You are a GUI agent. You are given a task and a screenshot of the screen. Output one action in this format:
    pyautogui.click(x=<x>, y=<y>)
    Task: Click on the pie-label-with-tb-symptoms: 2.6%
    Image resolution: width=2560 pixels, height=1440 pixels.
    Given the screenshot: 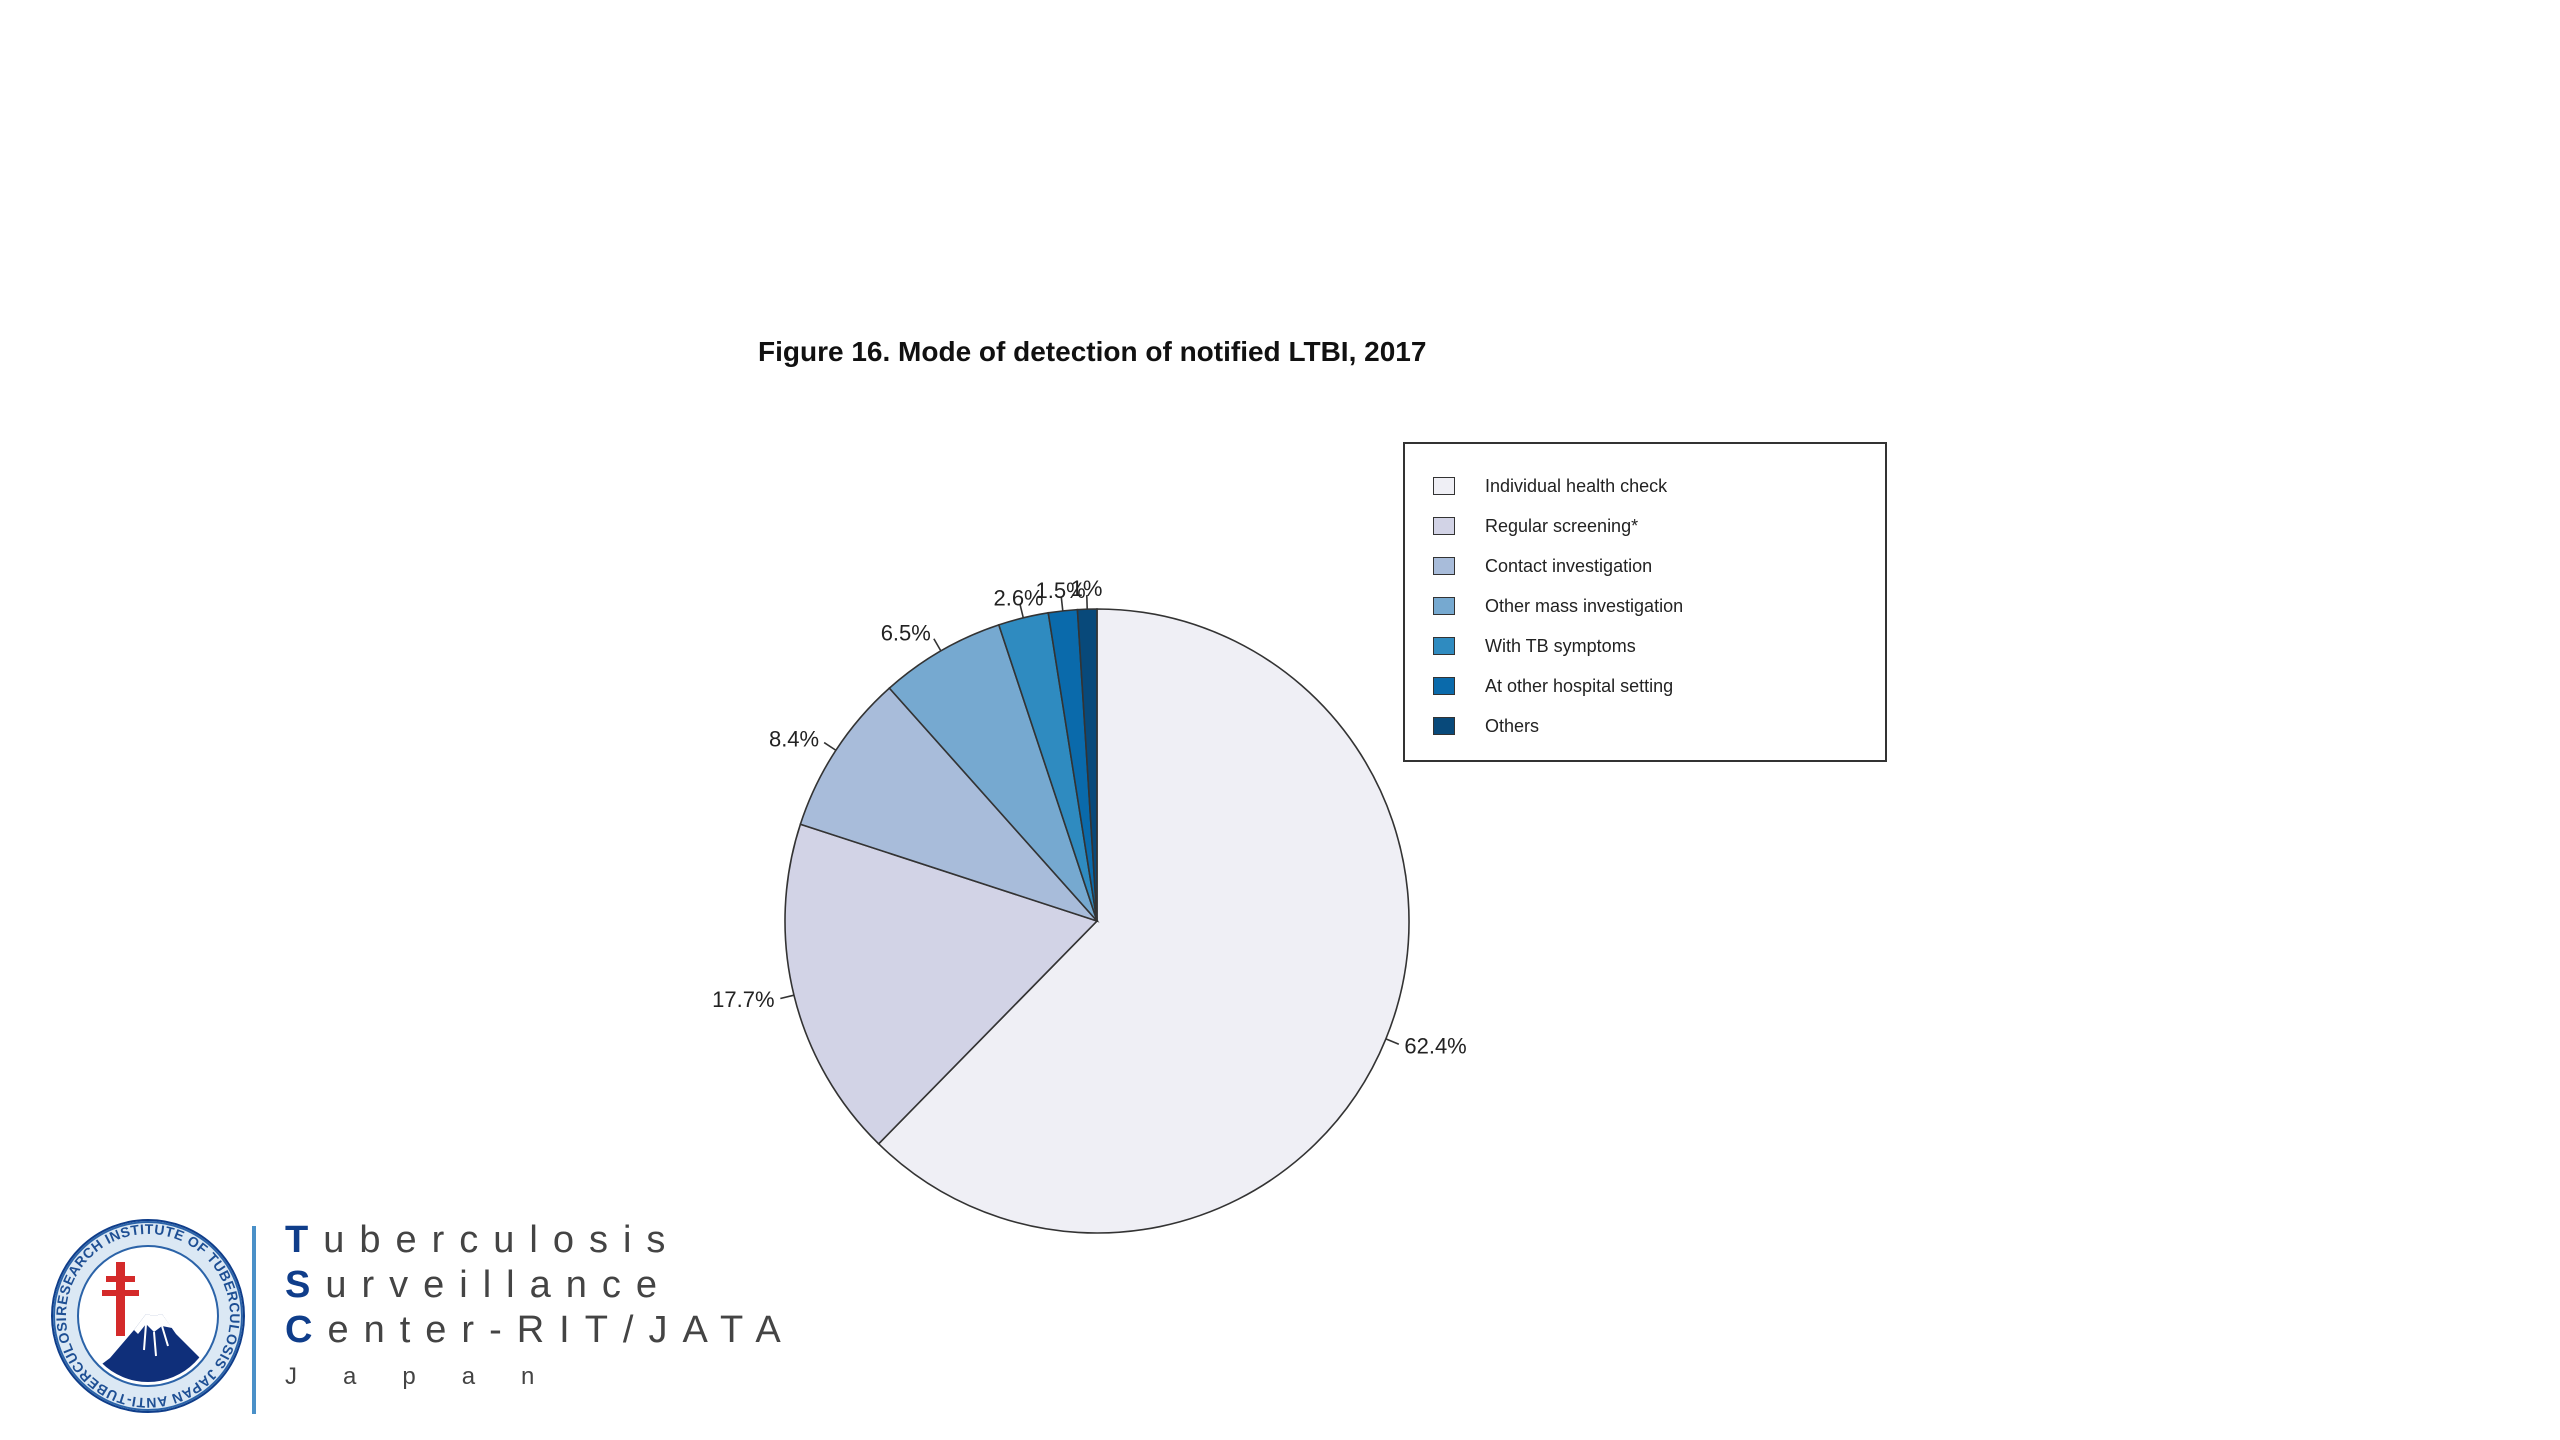 What is the action you would take?
    pyautogui.click(x=1018, y=597)
    